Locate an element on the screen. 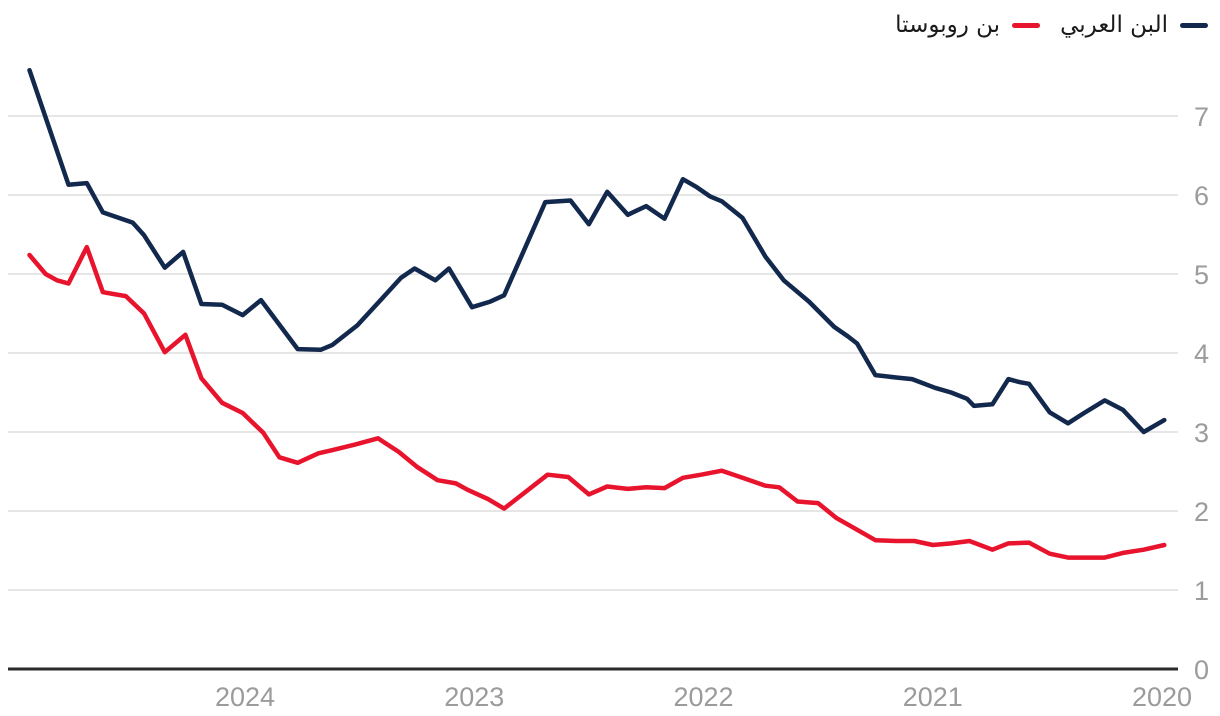  y-tick-label: 4 is located at coordinates (1201, 354).